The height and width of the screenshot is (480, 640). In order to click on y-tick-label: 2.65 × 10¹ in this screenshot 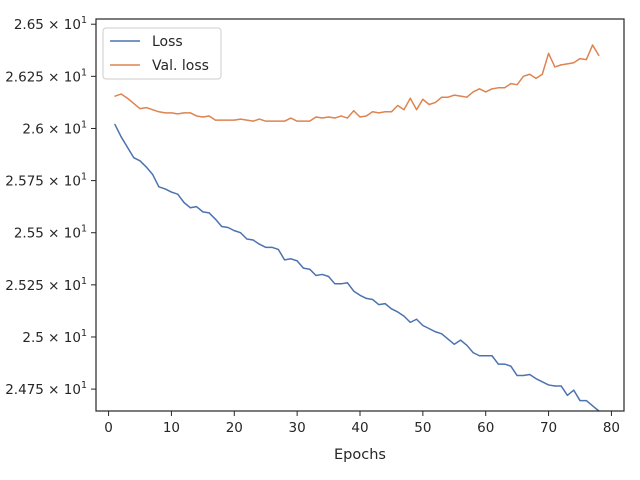, I will do `click(50, 24)`.